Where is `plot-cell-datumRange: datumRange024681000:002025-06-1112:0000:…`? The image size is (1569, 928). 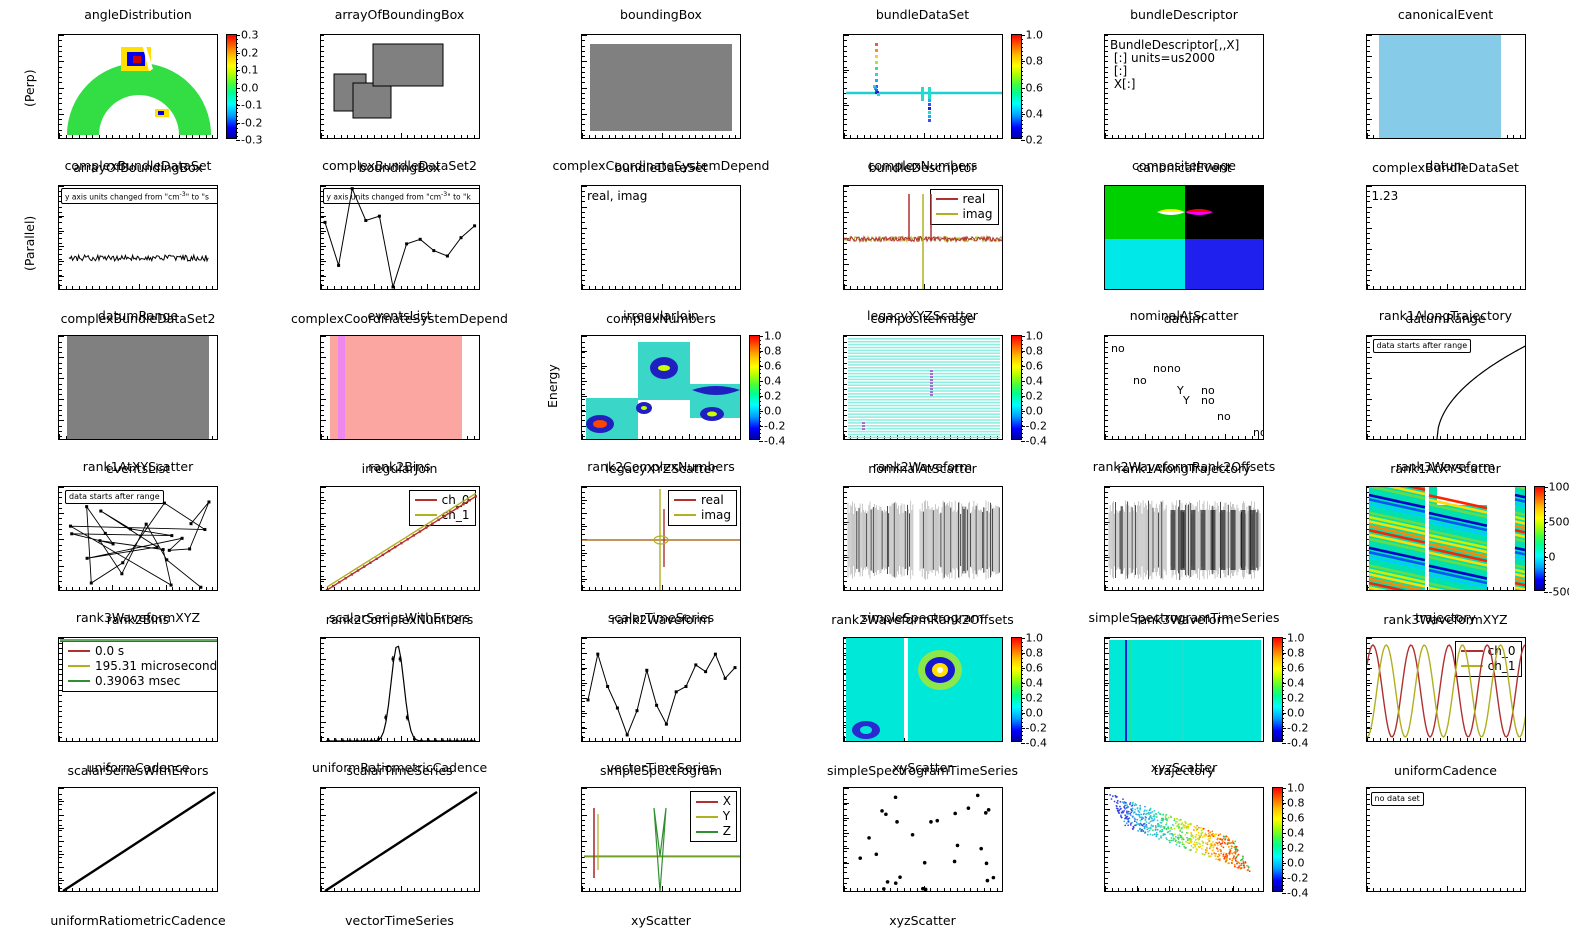
plot-cell-datumRange: datumRange024681000:002025-06-1112:0000:… is located at coordinates (131, 384).